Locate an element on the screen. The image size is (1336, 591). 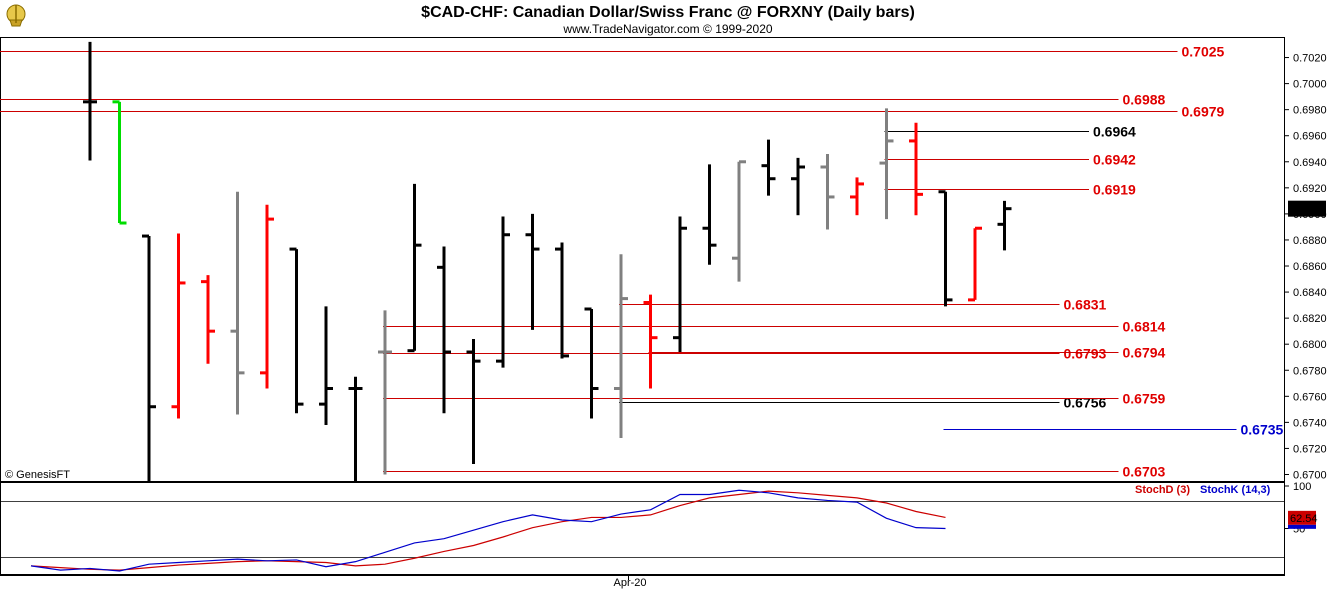
stoch-line is located at coordinates (488, 530).